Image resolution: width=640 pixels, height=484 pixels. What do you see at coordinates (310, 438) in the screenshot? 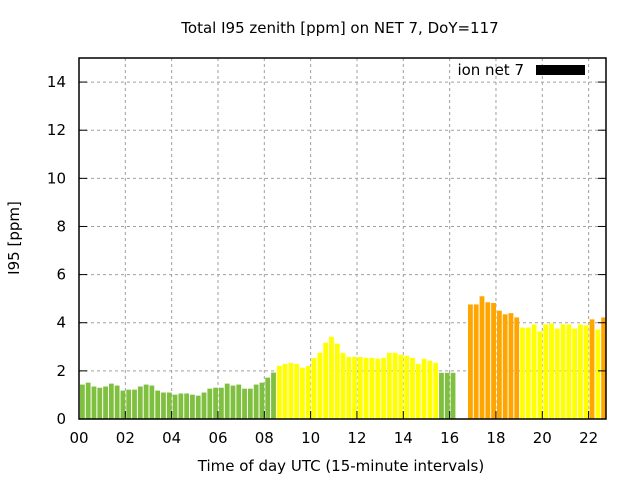
I see `x-tick-label: 10` at bounding box center [310, 438].